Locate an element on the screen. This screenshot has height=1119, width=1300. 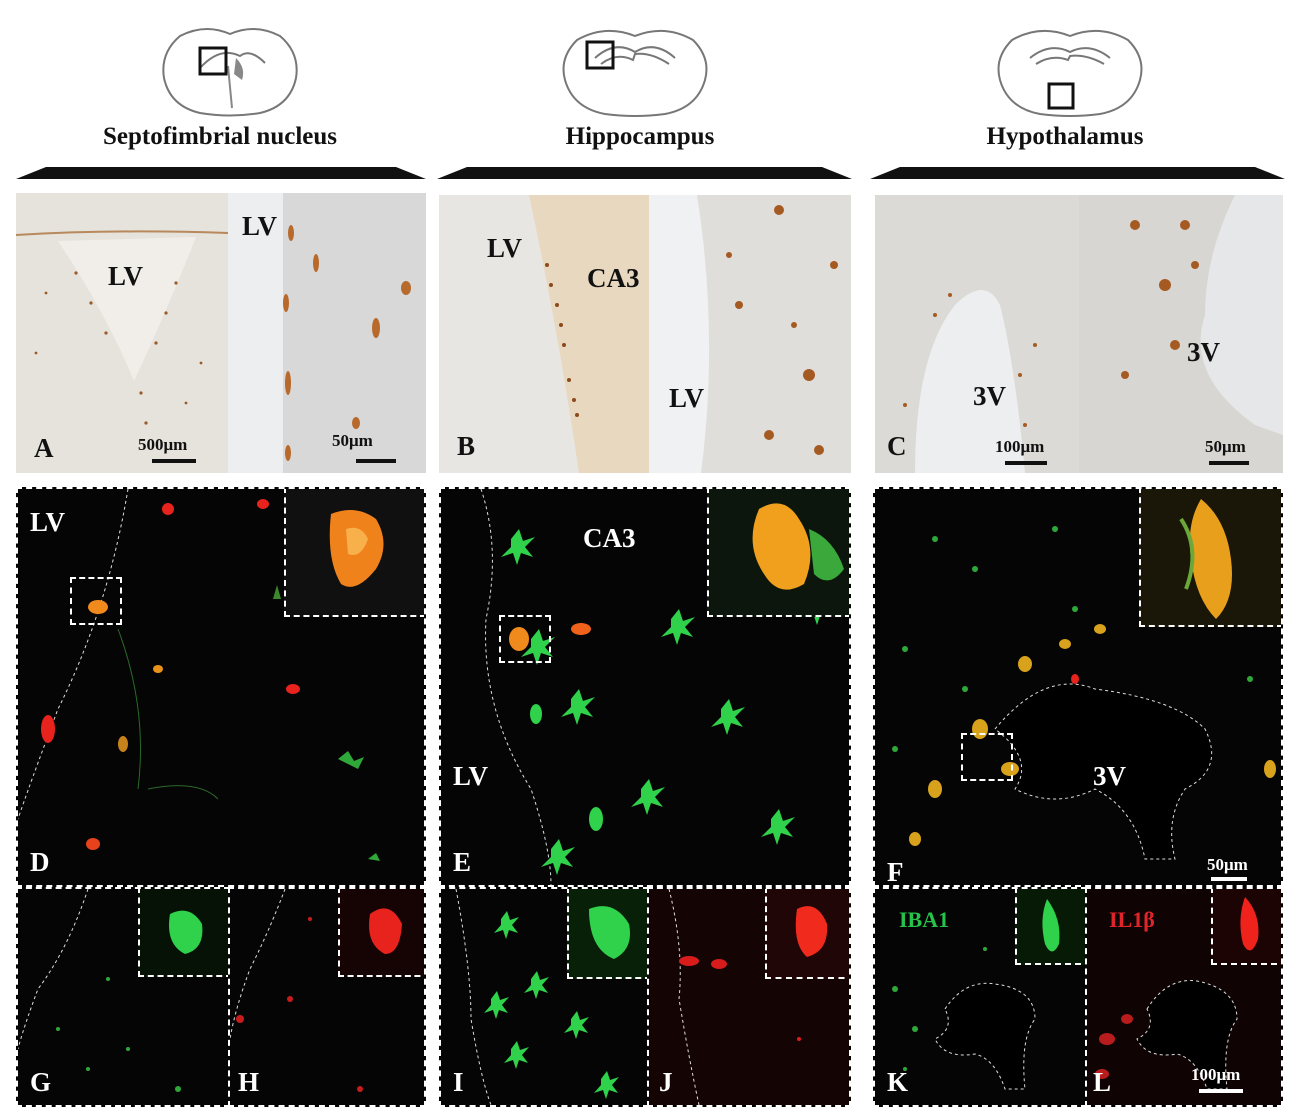
panel-label-i: I is located at coordinates (458, 1082).